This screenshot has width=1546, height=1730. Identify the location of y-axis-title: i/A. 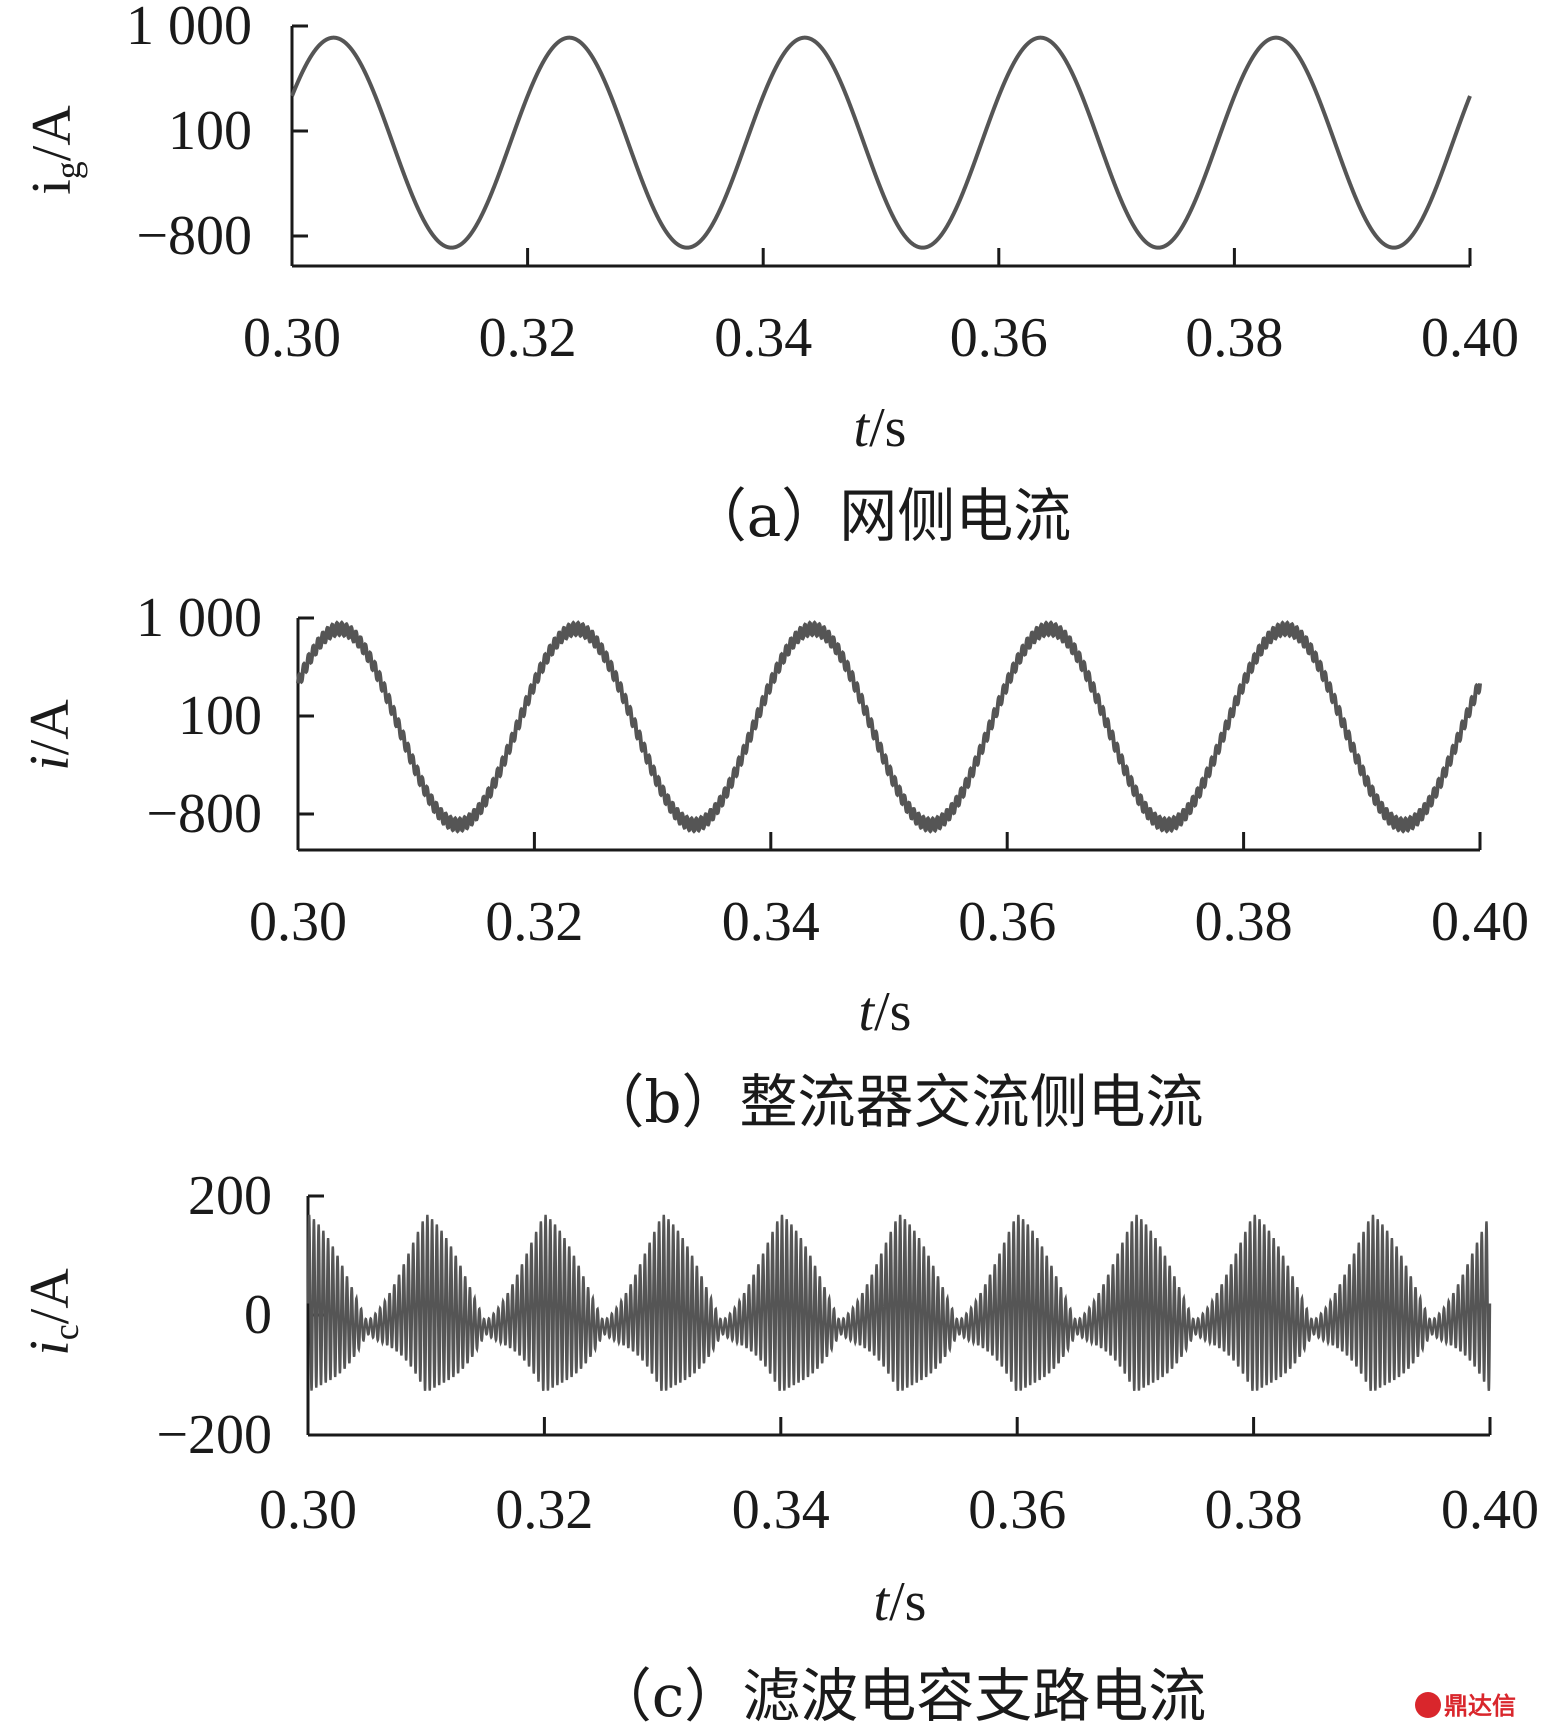
(50, 735).